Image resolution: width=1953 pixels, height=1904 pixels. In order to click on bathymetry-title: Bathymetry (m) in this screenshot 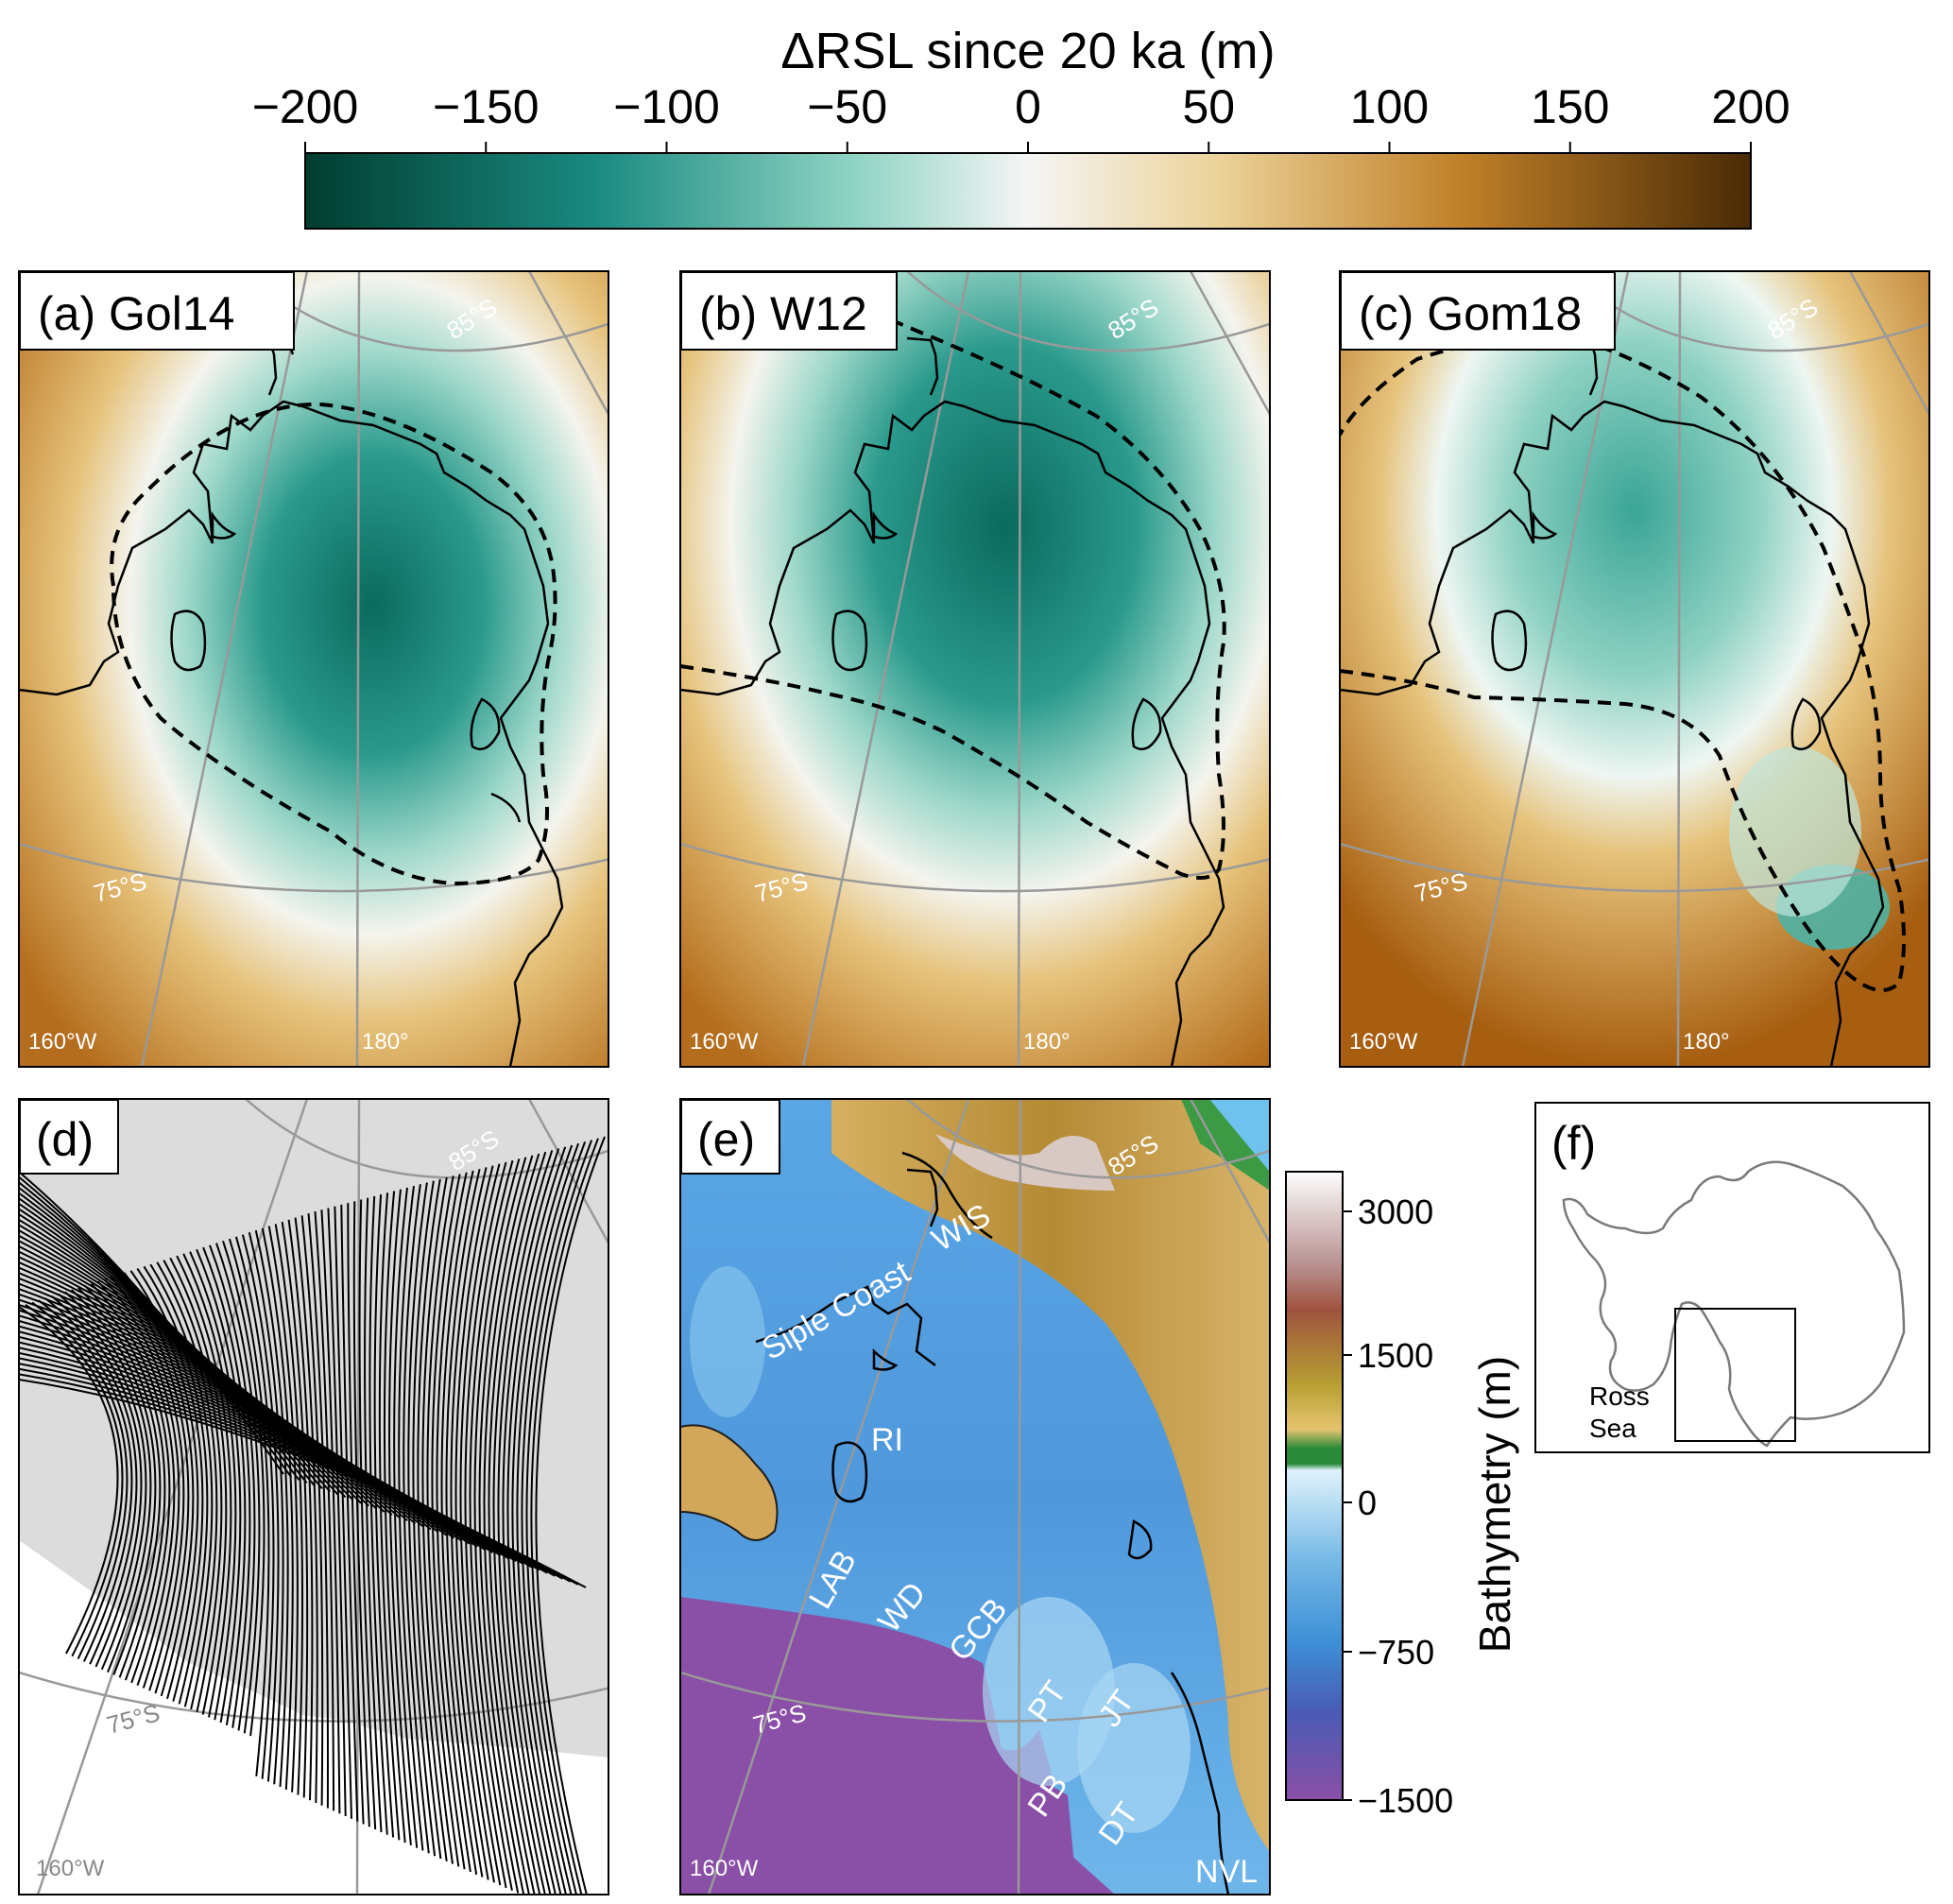, I will do `click(1494, 1505)`.